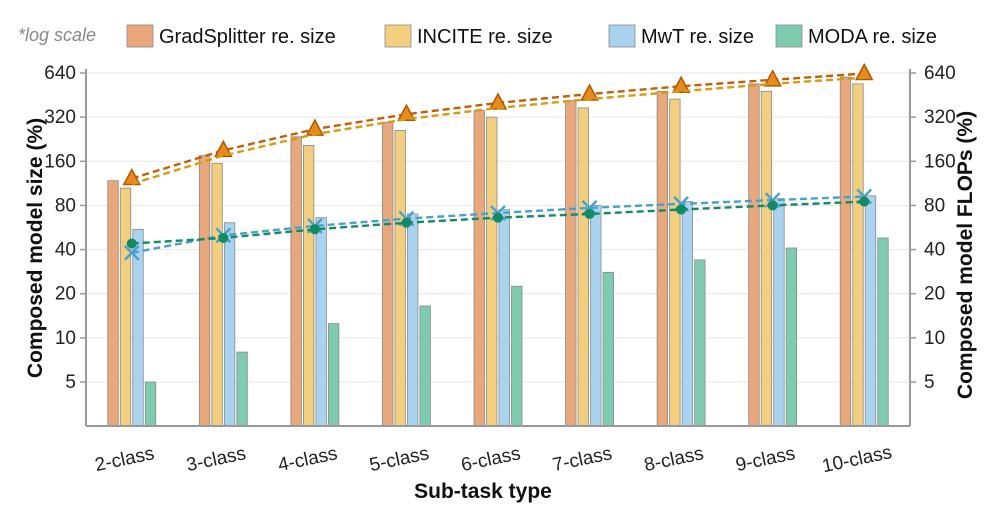  What do you see at coordinates (622, 36) in the screenshot?
I see `legend-swatch-mwt-re-size` at bounding box center [622, 36].